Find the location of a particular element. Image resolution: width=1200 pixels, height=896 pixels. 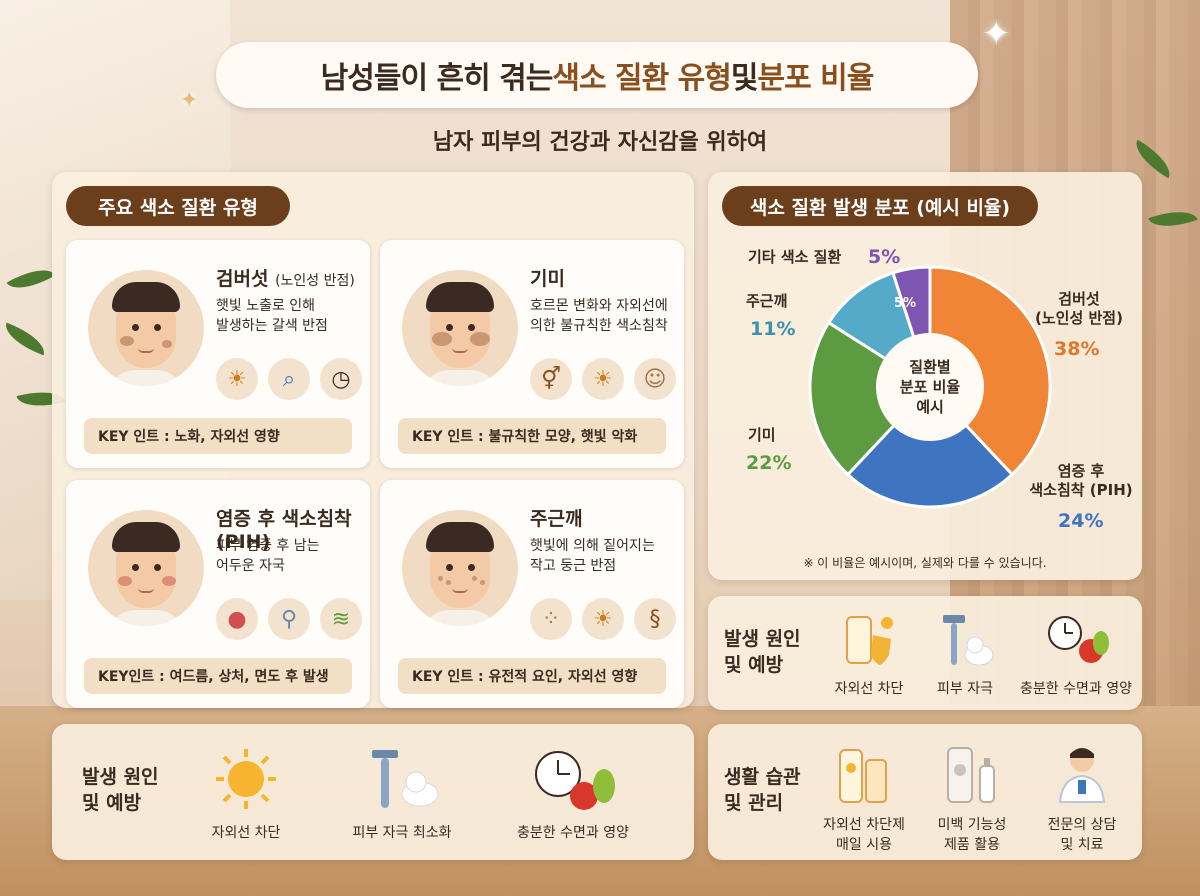

cause-item-irritation: 피부 자극 is located at coordinates (965, 654).